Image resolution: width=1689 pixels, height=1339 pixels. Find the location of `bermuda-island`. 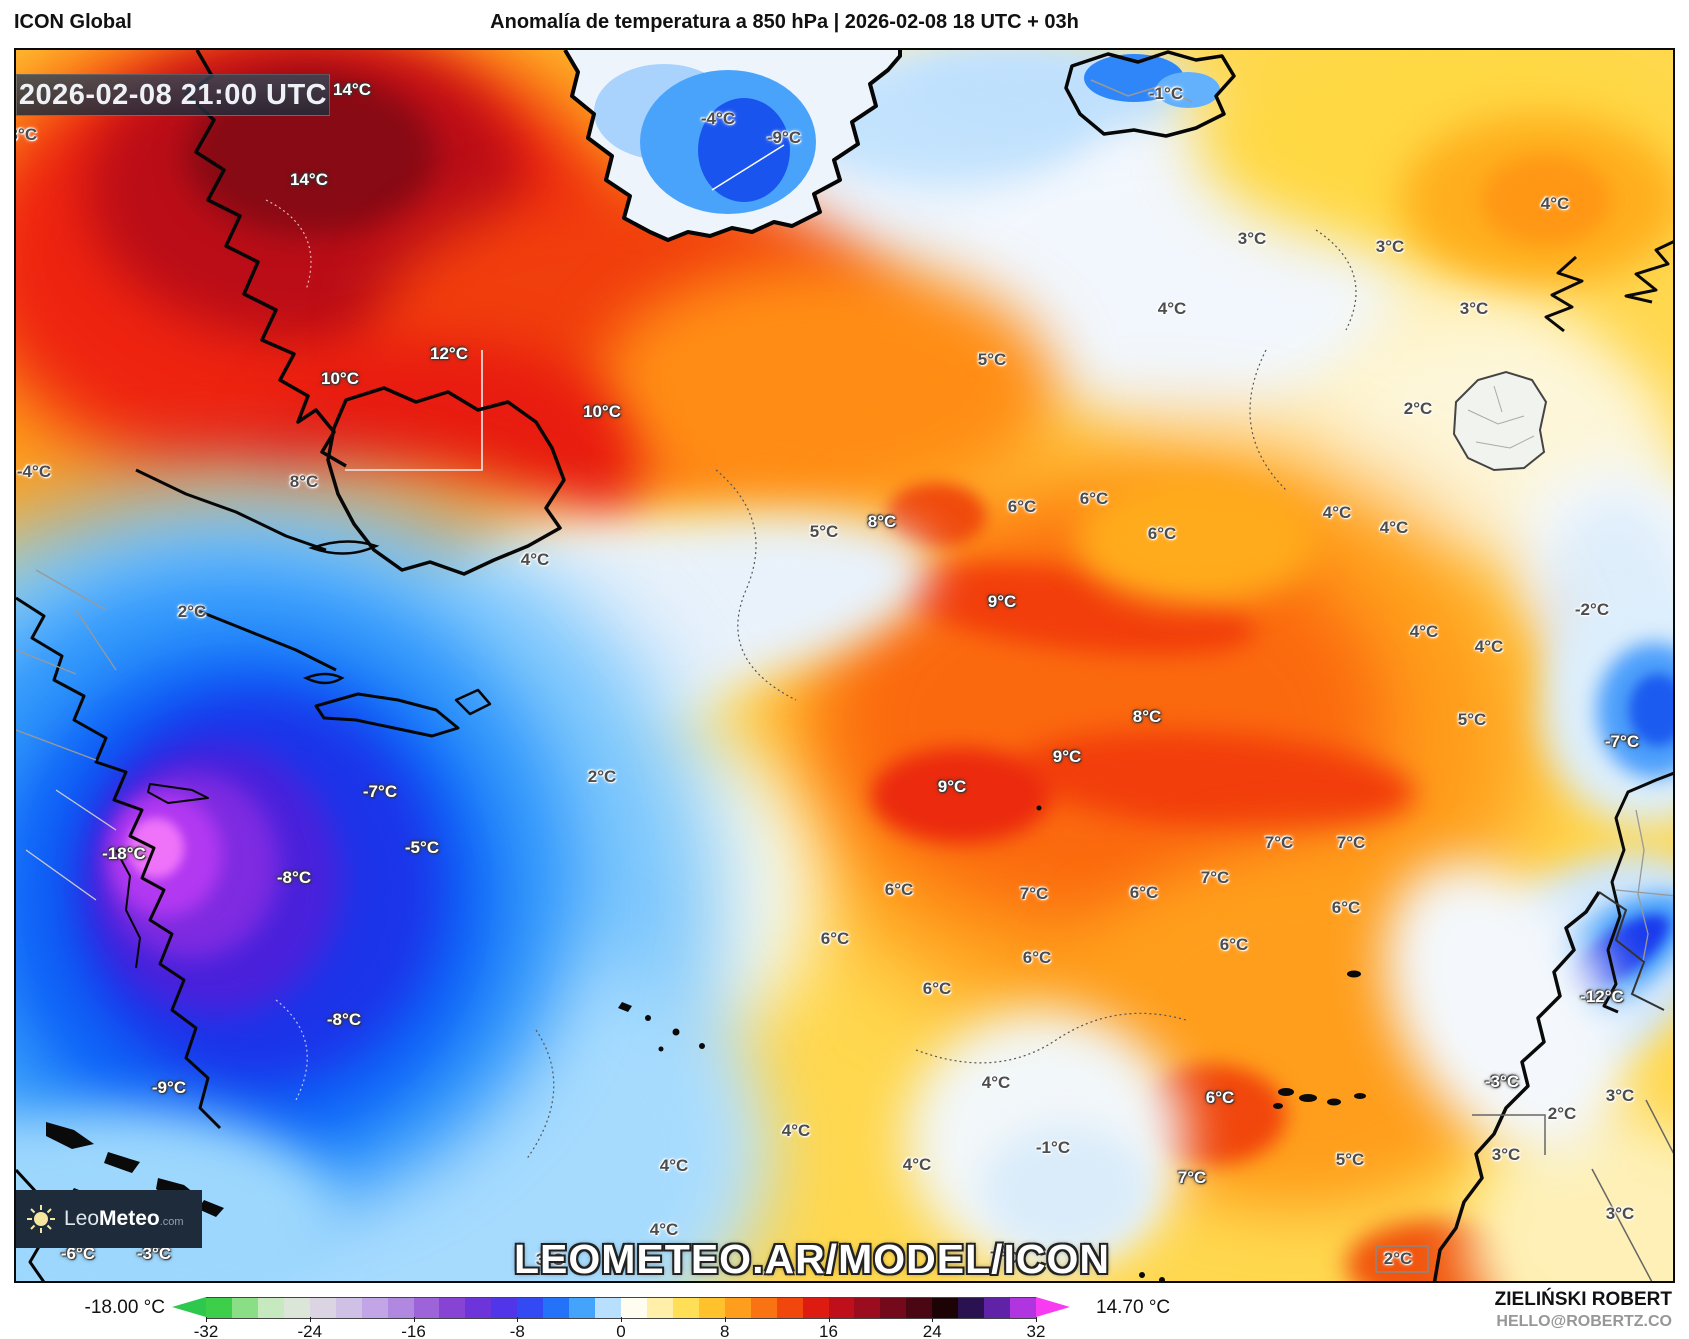

bermuda-island is located at coordinates (1039, 808).